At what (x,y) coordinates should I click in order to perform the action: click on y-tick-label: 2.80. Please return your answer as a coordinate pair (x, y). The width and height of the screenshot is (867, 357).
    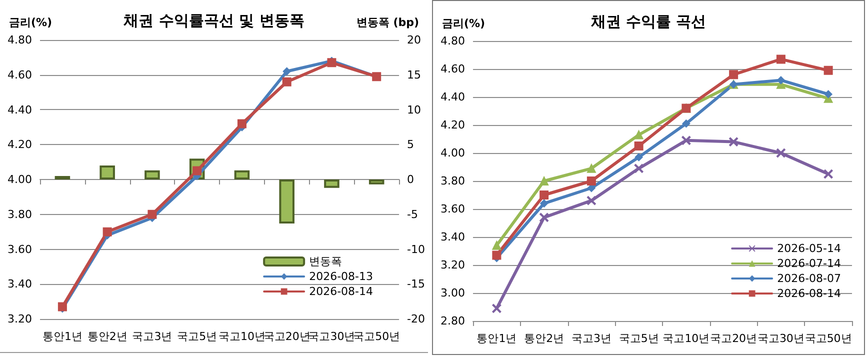
    Looking at the image, I should click on (452, 321).